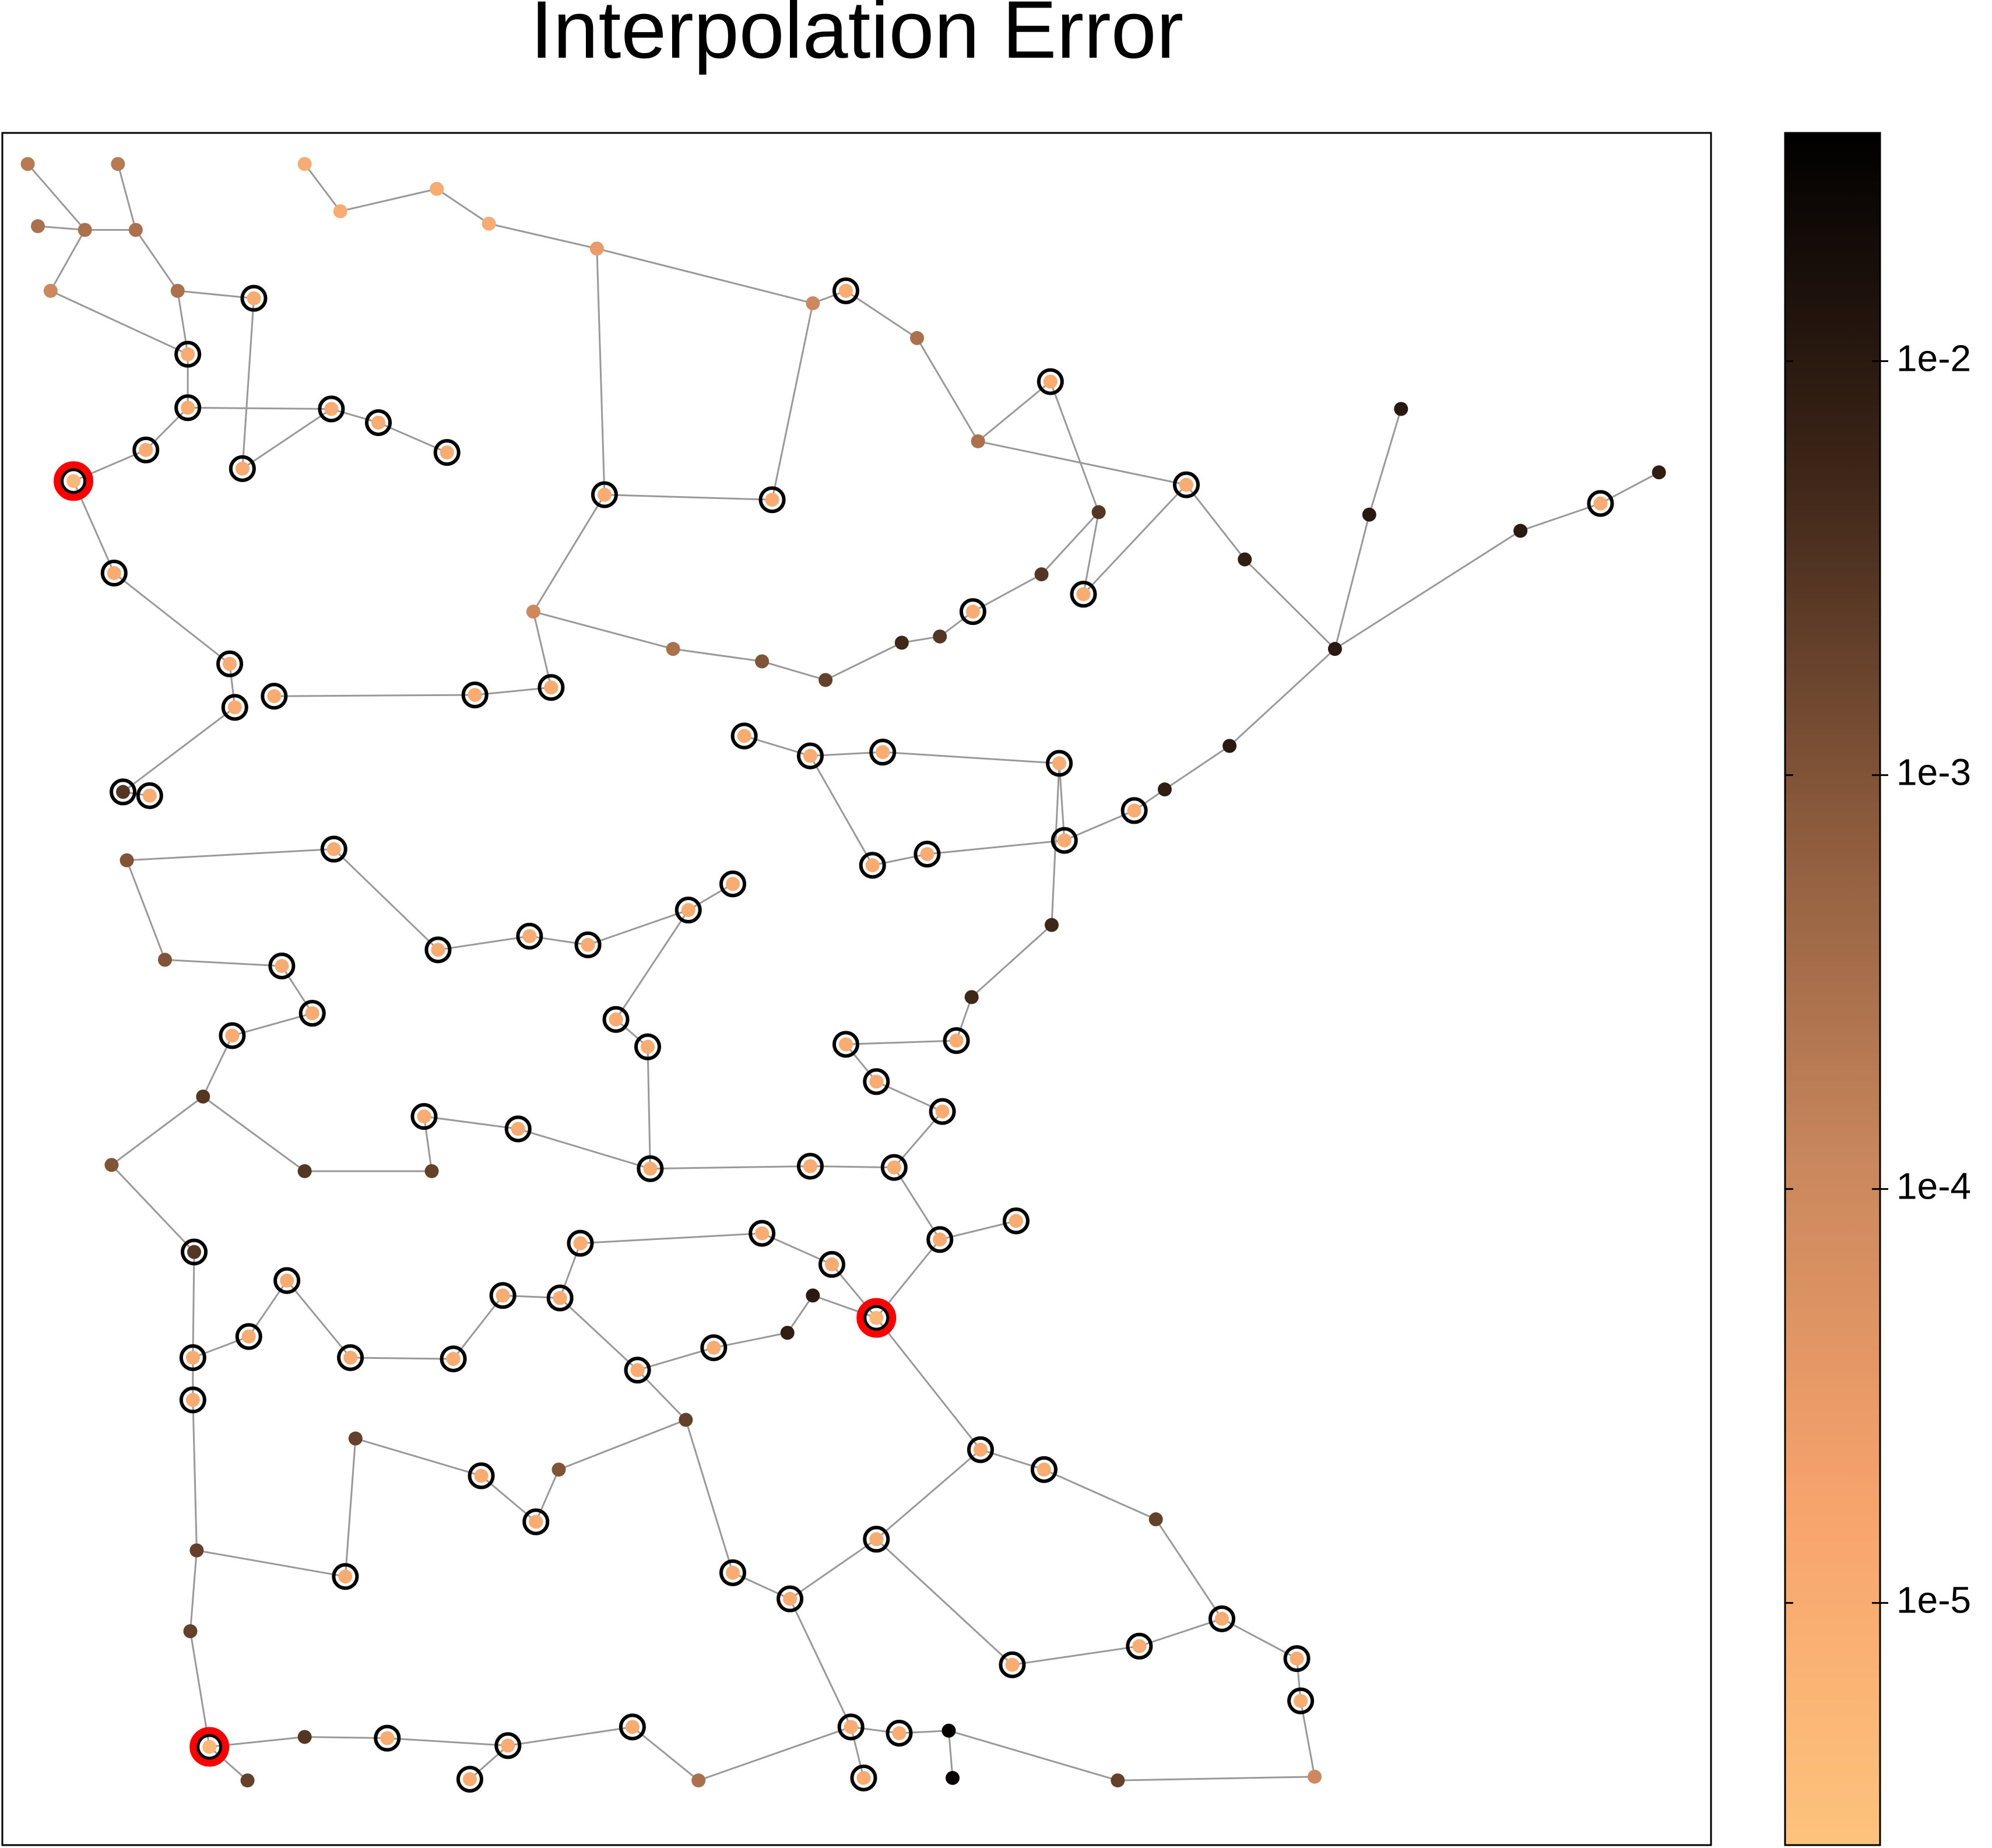  Describe the element at coordinates (1933, 1600) in the screenshot. I see `colorbar-tick-label: 1e-5` at that location.